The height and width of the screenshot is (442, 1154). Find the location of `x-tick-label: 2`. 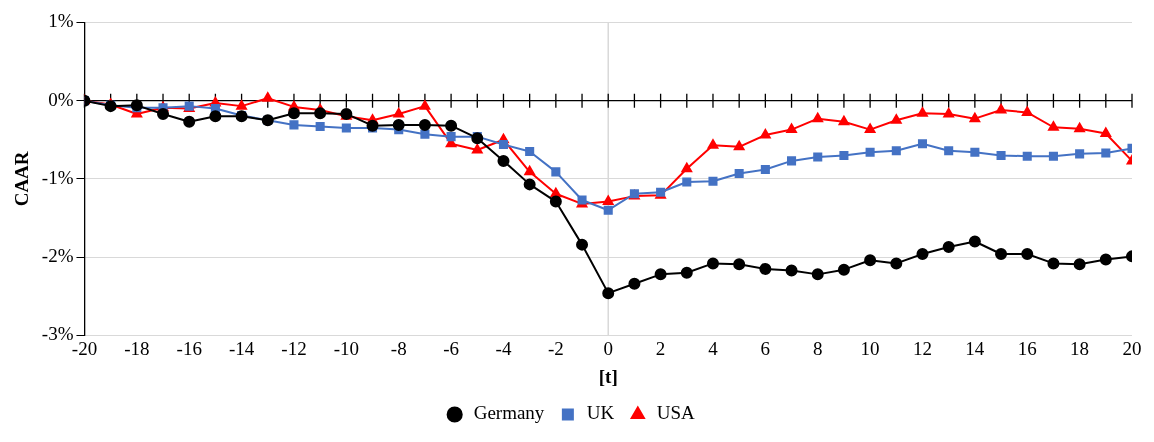

x-tick-label: 2 is located at coordinates (660, 348).